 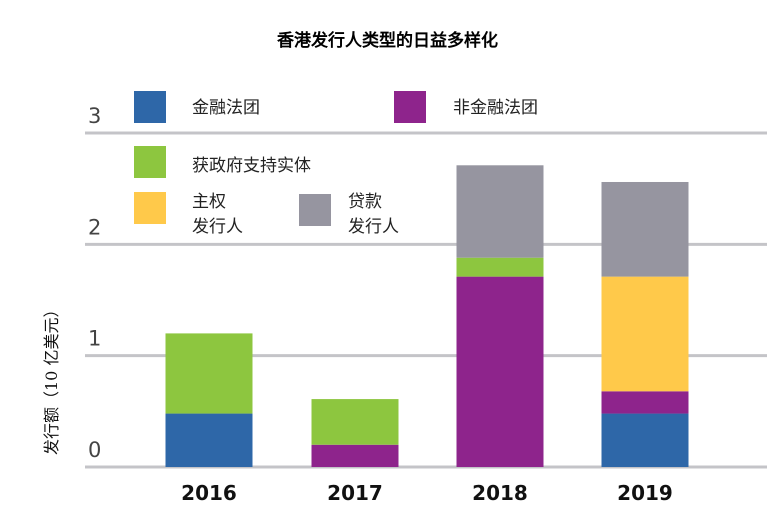 I want to click on y-tick-label: 2, so click(x=94, y=227).